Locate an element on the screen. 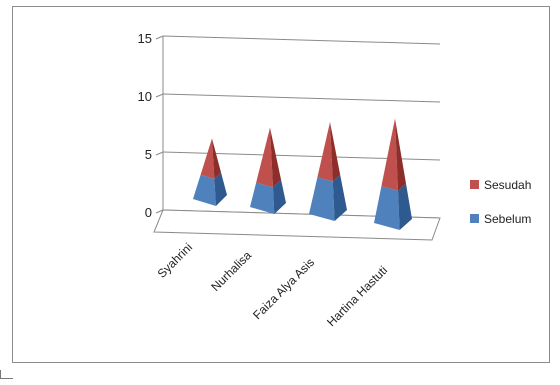 This screenshot has width=560, height=385. legend-label: Sebelum is located at coordinates (507, 219).